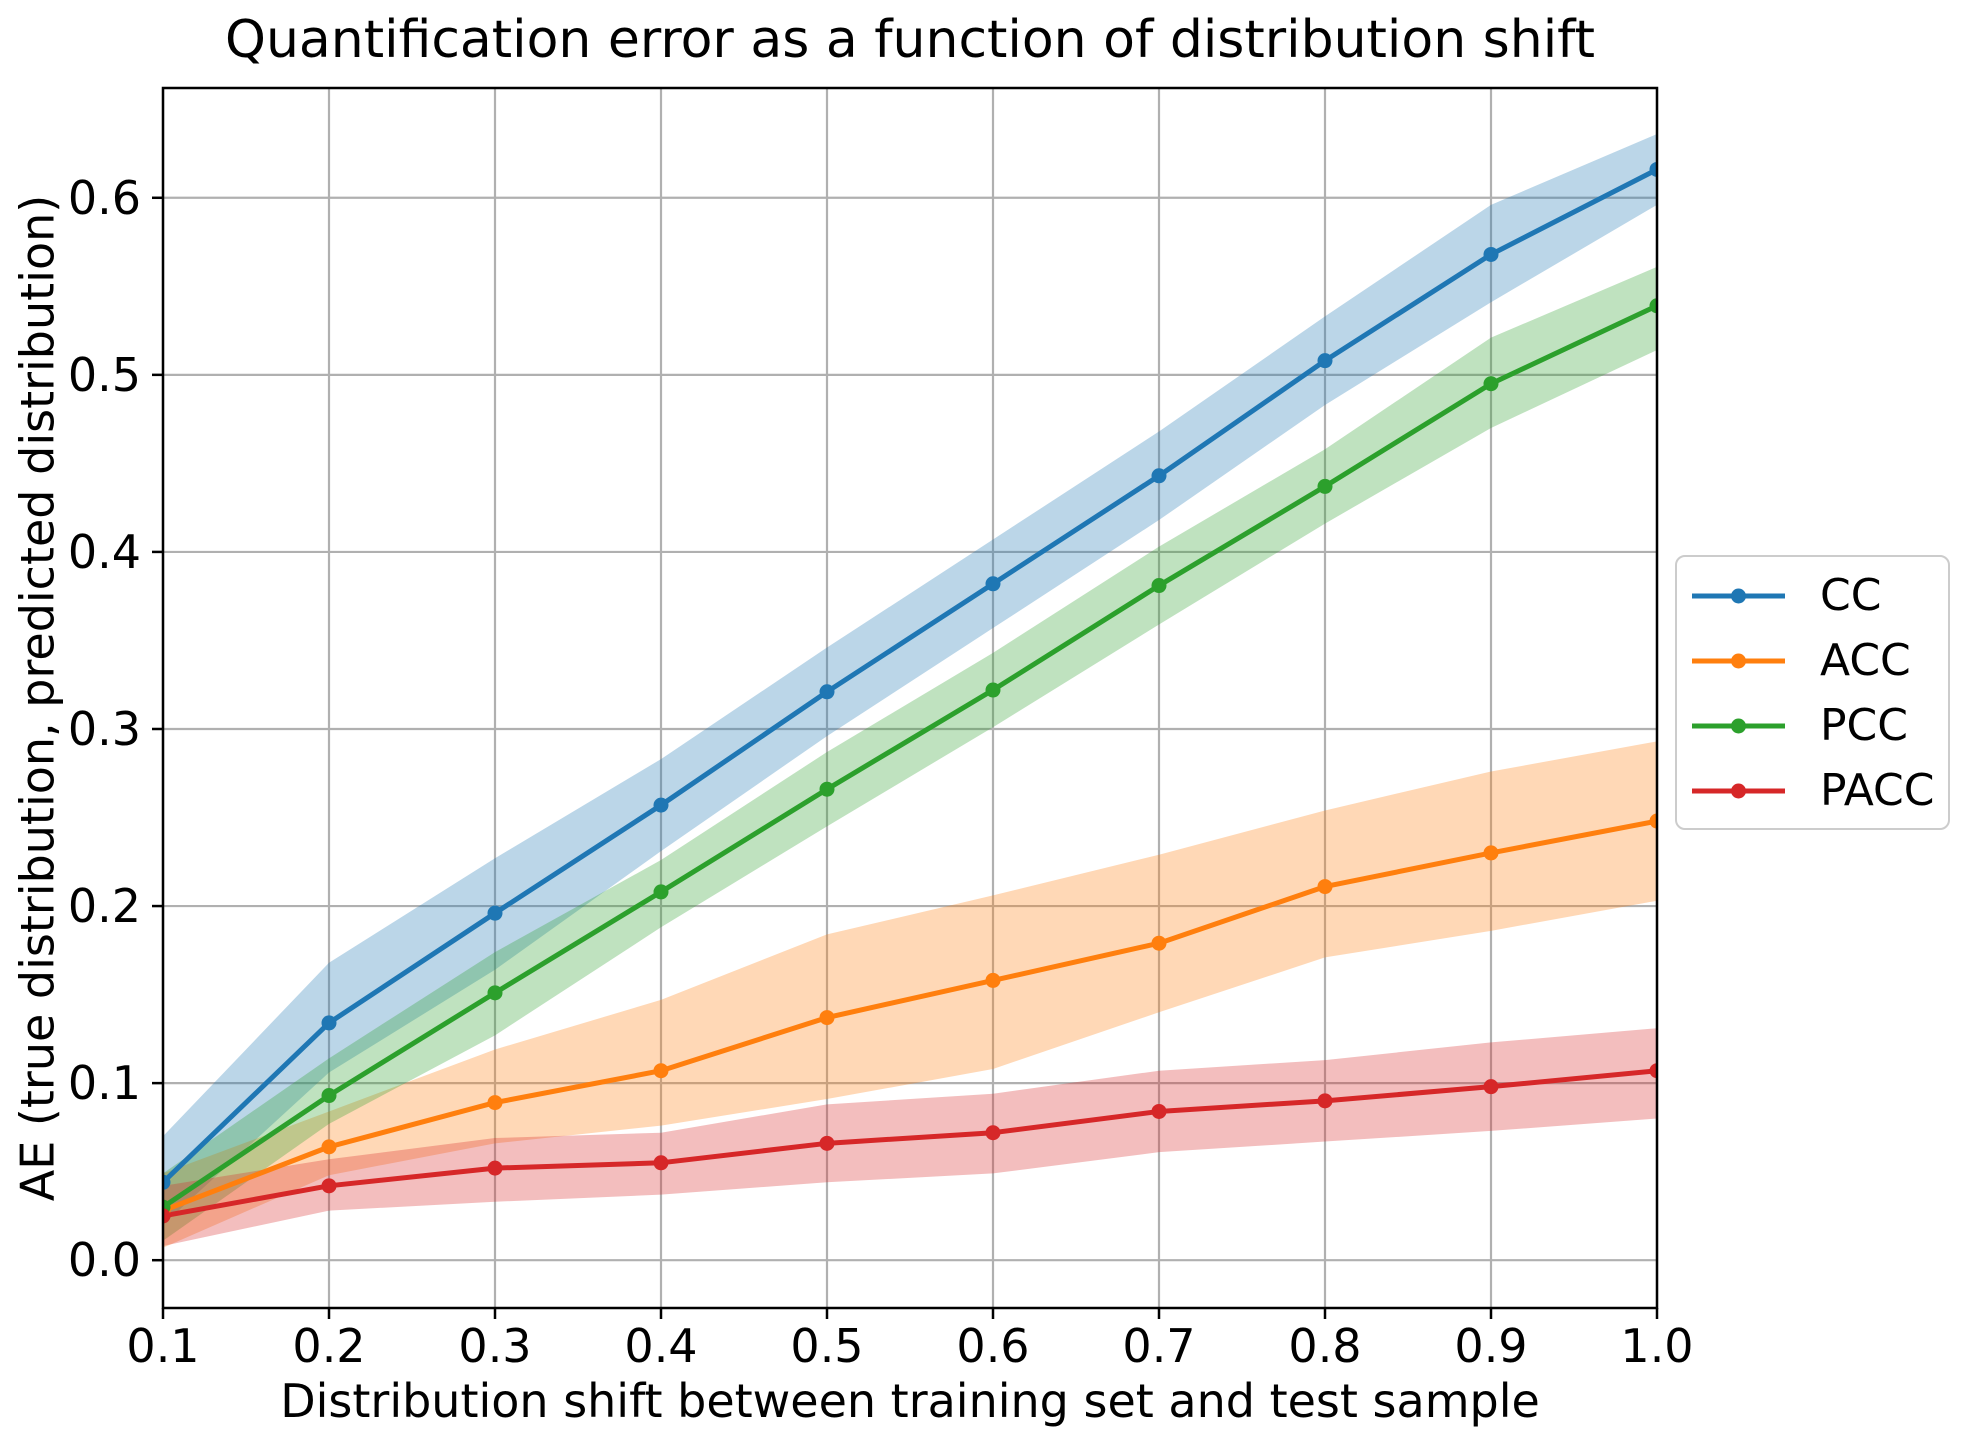 Image resolution: width=1969 pixels, height=1446 pixels. I want to click on x-tick-label: 0.5, so click(826, 1346).